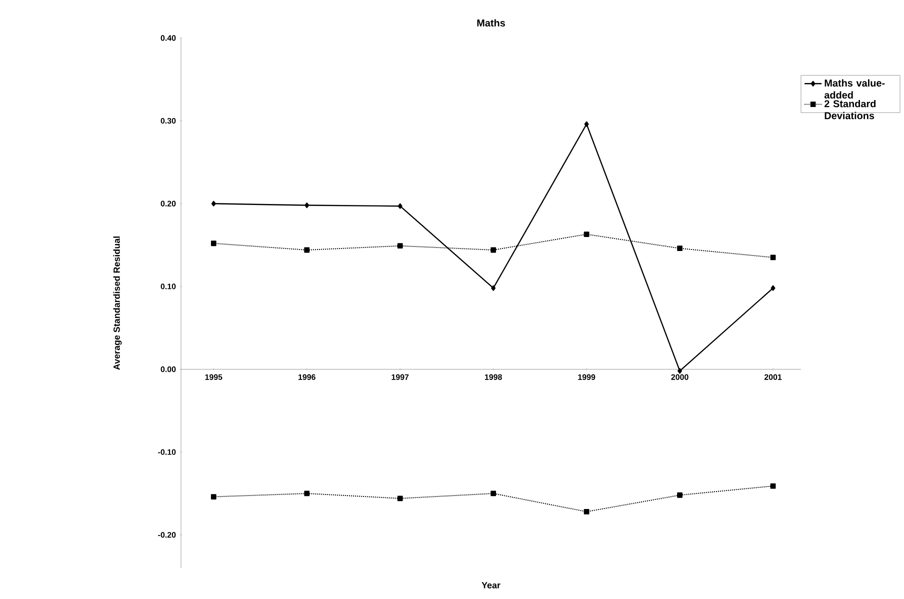  What do you see at coordinates (854, 89) in the screenshot?
I see `legend-label: Maths value-added` at bounding box center [854, 89].